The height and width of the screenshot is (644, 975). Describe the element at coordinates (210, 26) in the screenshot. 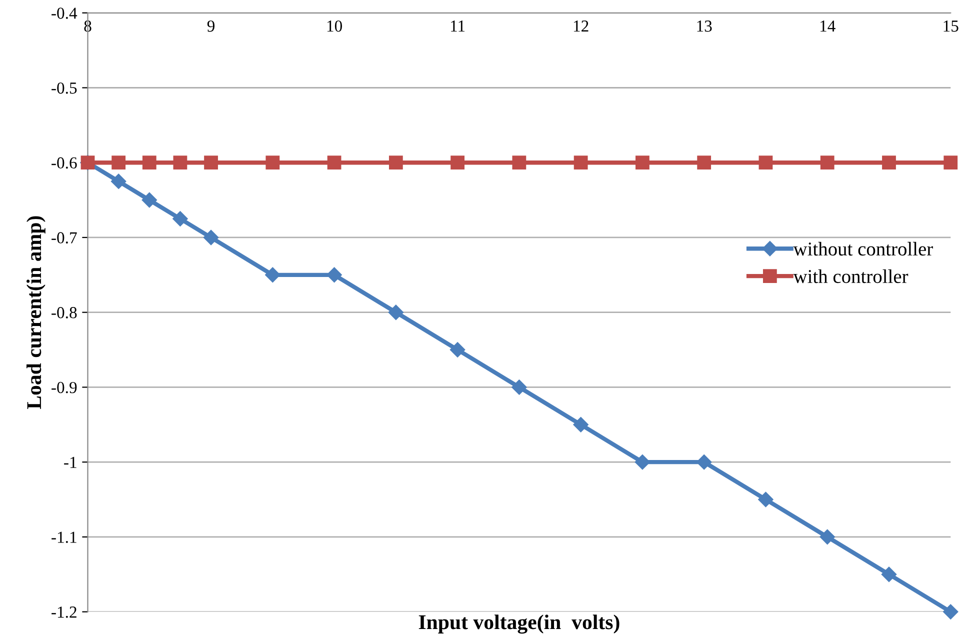

I see `x-tick-label: 9` at that location.